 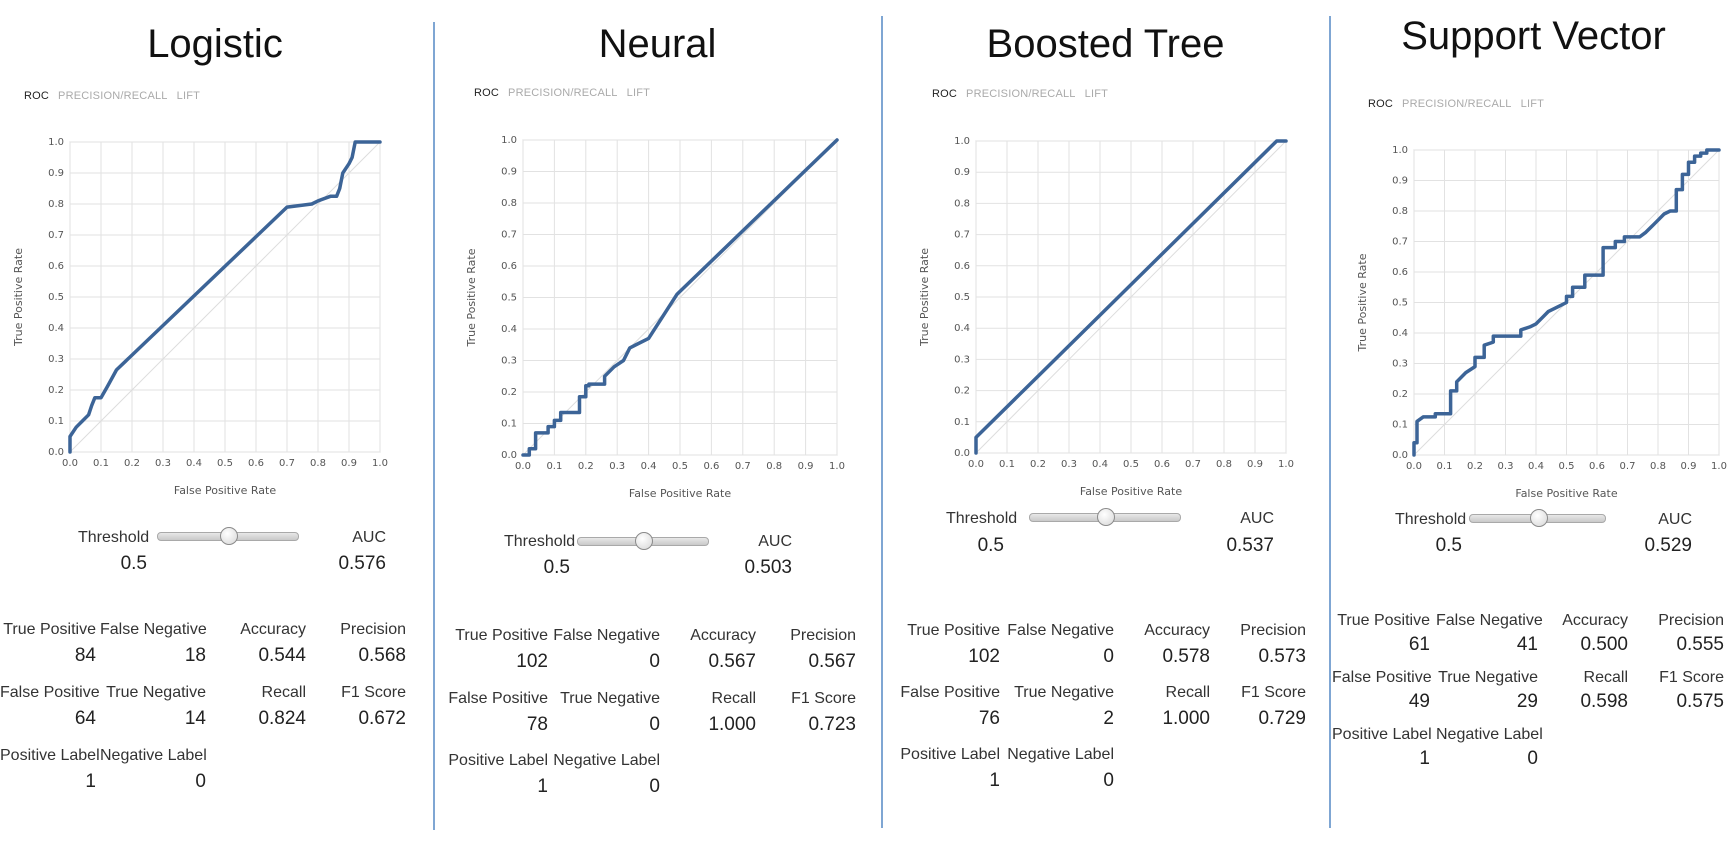 What do you see at coordinates (1108, 718) in the screenshot?
I see `true-negative-value: 2` at bounding box center [1108, 718].